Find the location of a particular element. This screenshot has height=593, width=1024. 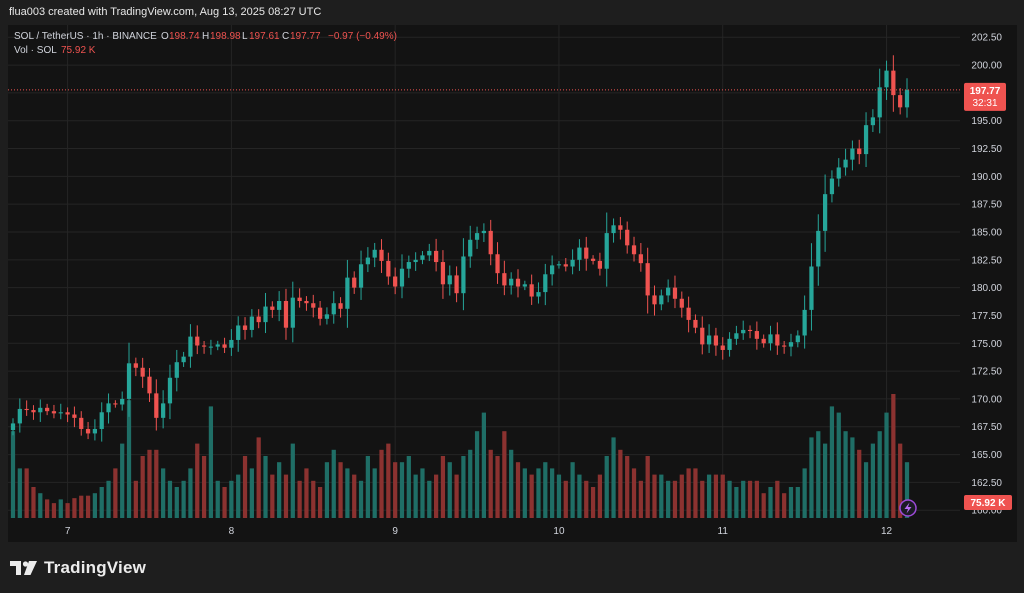

lightning-icon is located at coordinates (908, 508).